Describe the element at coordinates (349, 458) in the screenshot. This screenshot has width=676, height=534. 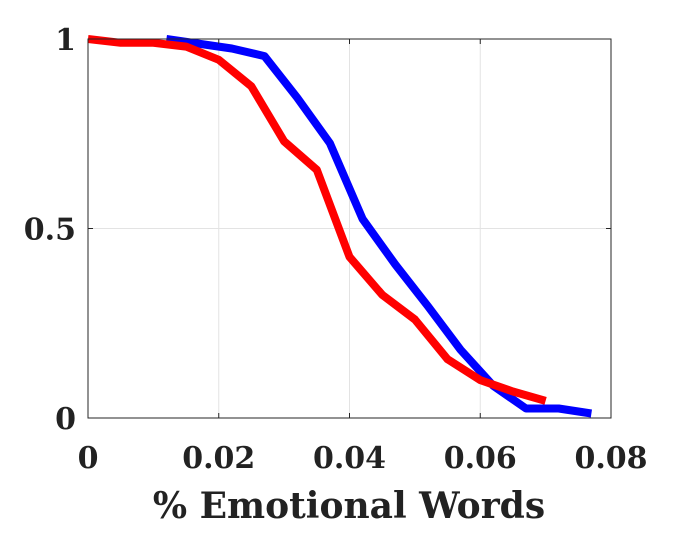
I see `x-tick-label: 0.04` at that location.